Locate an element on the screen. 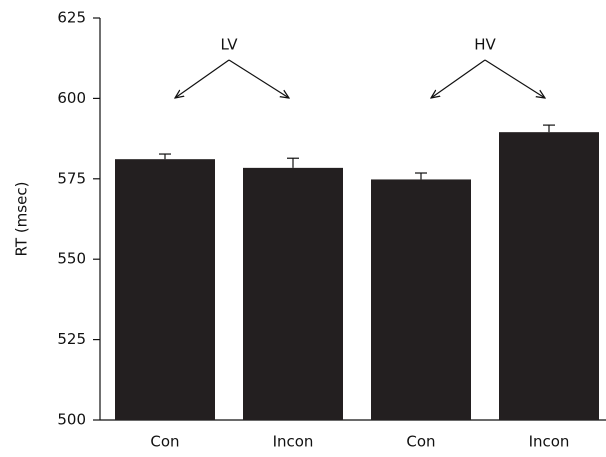 Image resolution: width=606 pixels, height=457 pixels. y-tick-label: 600 is located at coordinates (71, 98).